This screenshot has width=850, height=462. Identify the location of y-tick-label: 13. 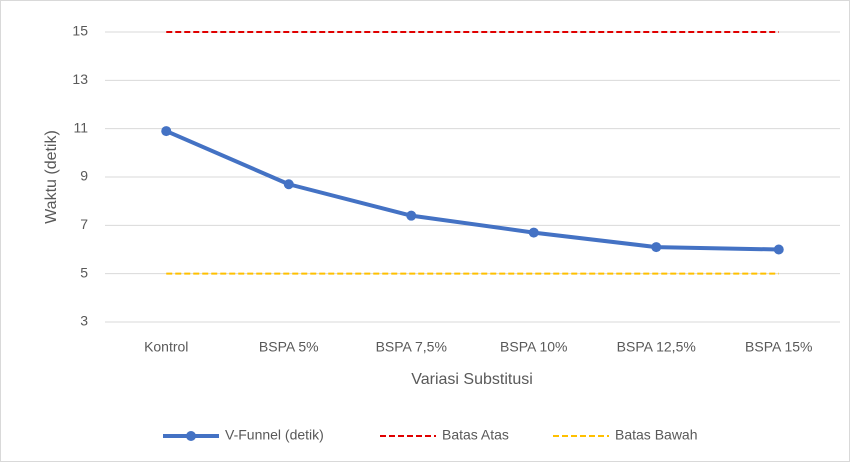
(80, 79).